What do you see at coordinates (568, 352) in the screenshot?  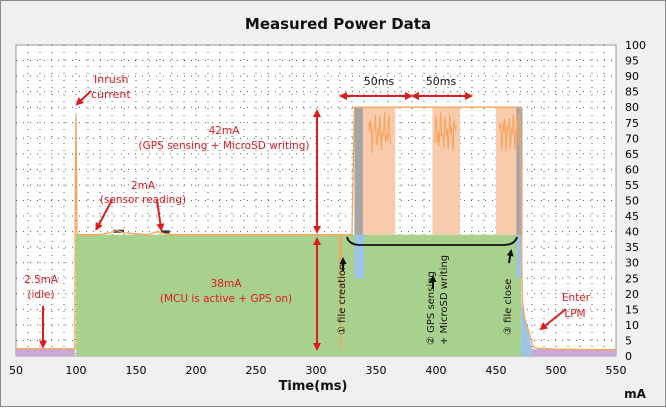 I see `lpm-area` at bounding box center [568, 352].